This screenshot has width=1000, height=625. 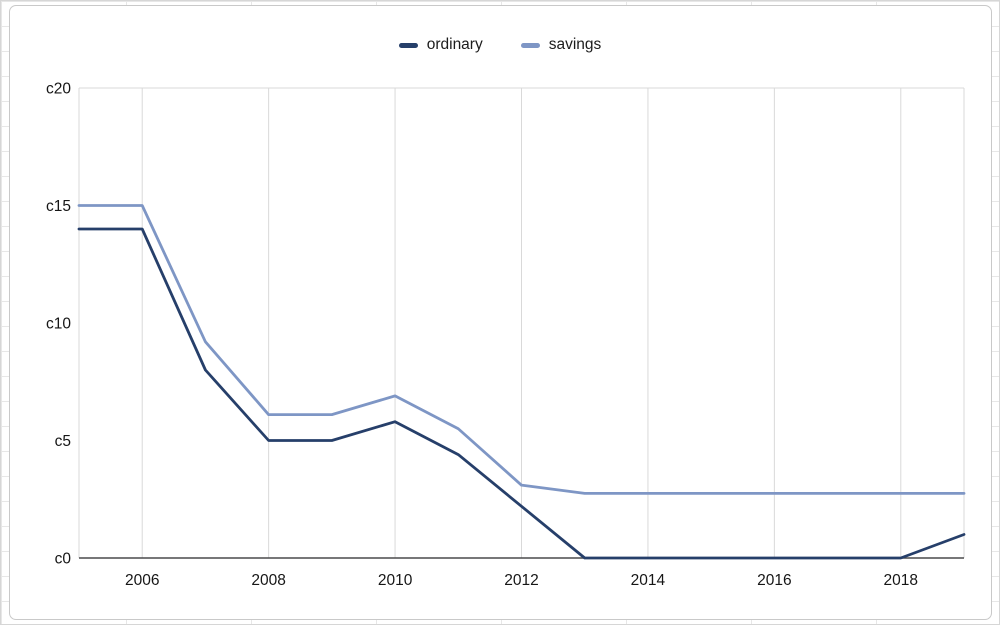 What do you see at coordinates (530, 45) in the screenshot?
I see `legend-swatch-savings` at bounding box center [530, 45].